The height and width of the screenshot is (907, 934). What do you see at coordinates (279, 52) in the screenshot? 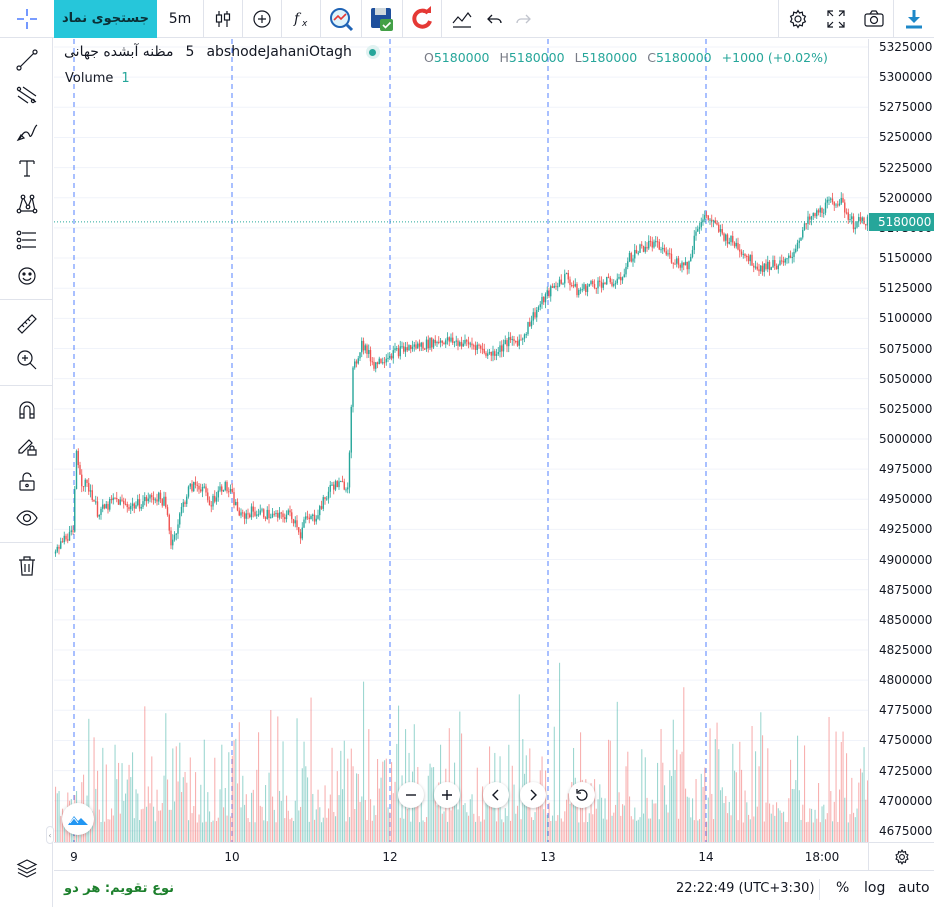
I see `symbol-ticker: abshodeJahaniOtagh` at bounding box center [279, 52].